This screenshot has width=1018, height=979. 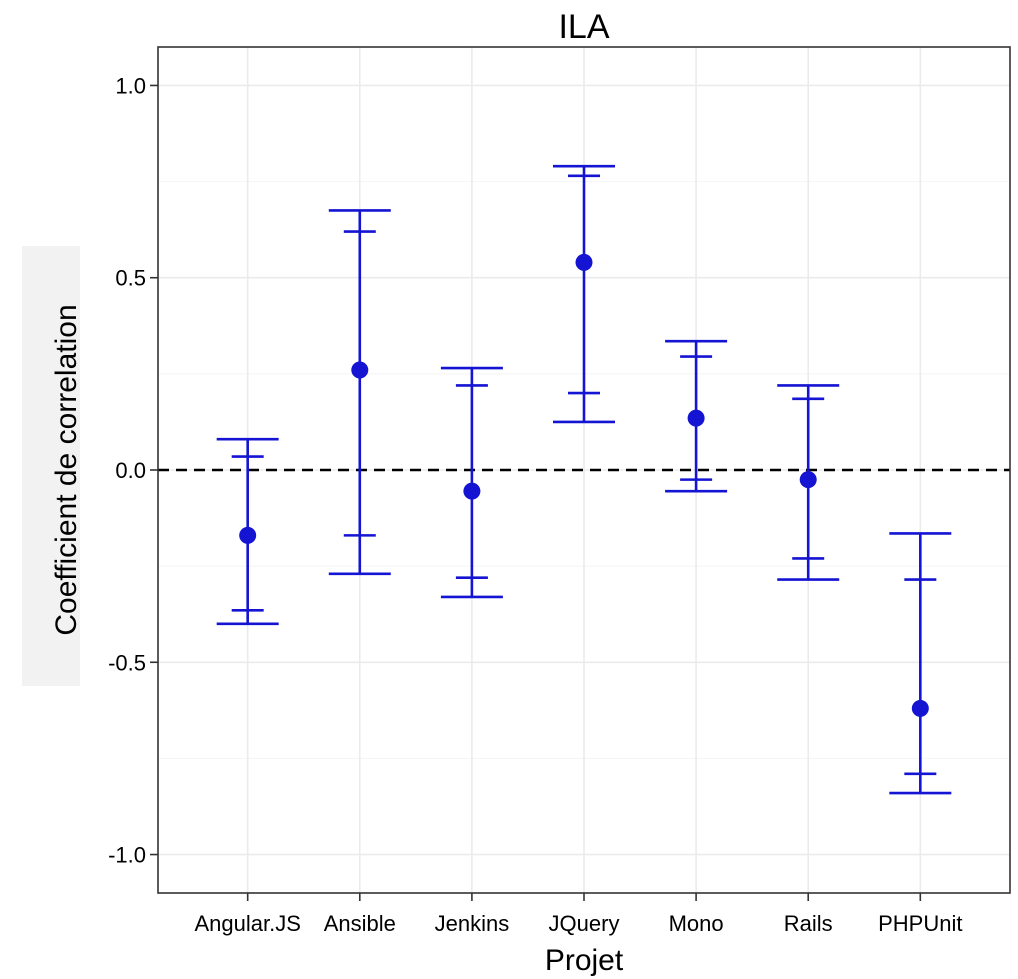 What do you see at coordinates (130, 85) in the screenshot?
I see `y-tick-label: 1.0` at bounding box center [130, 85].